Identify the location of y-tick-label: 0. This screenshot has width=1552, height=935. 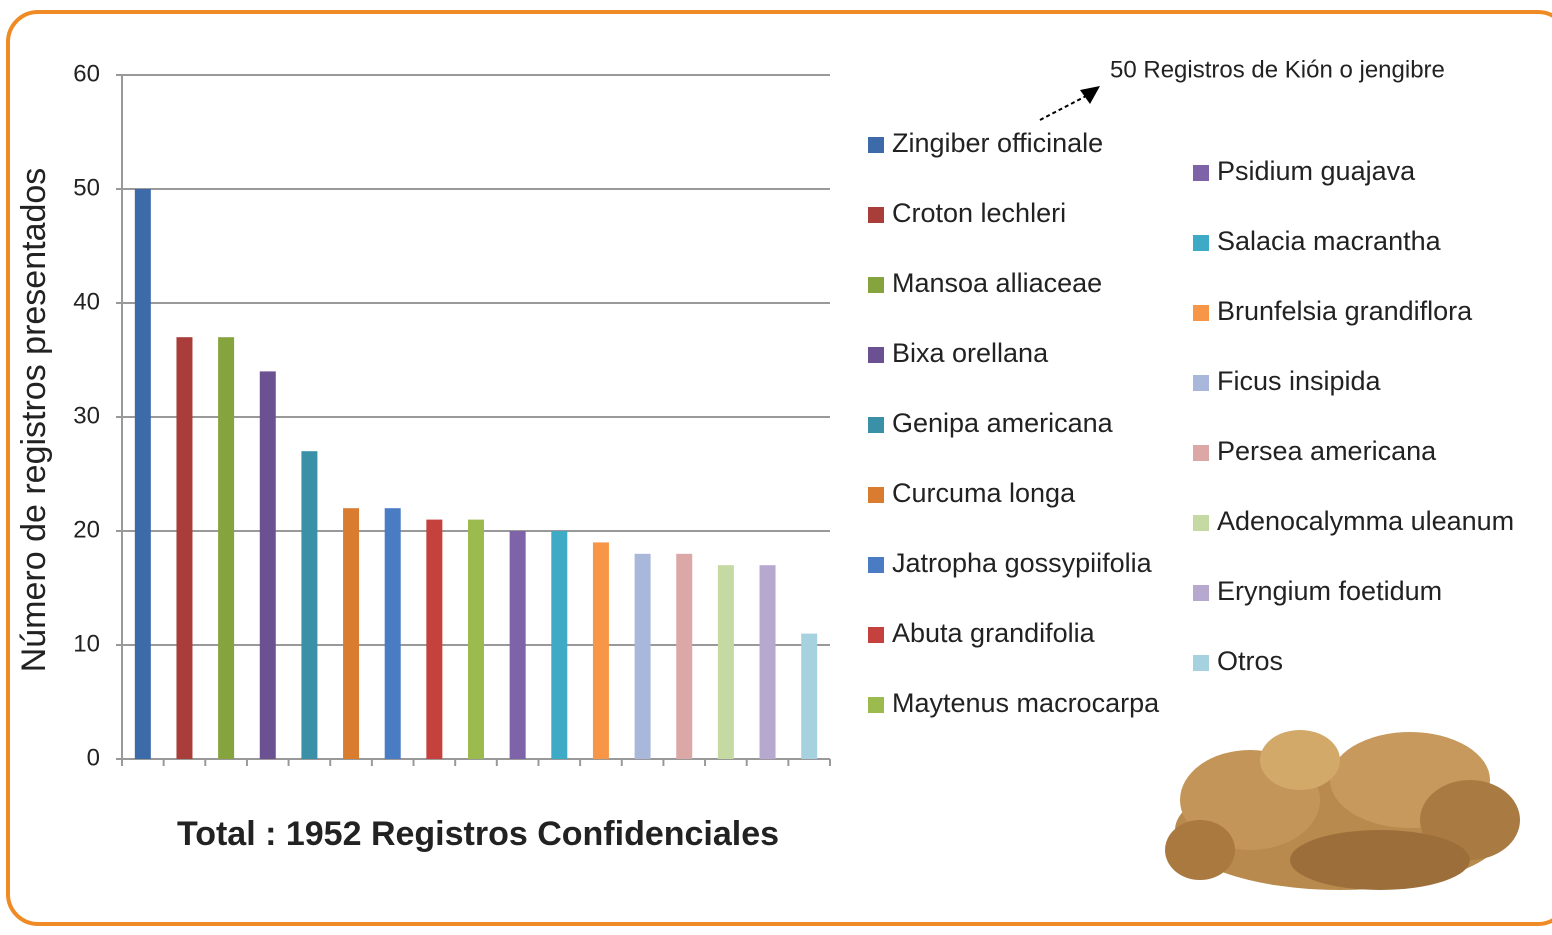
(93, 757).